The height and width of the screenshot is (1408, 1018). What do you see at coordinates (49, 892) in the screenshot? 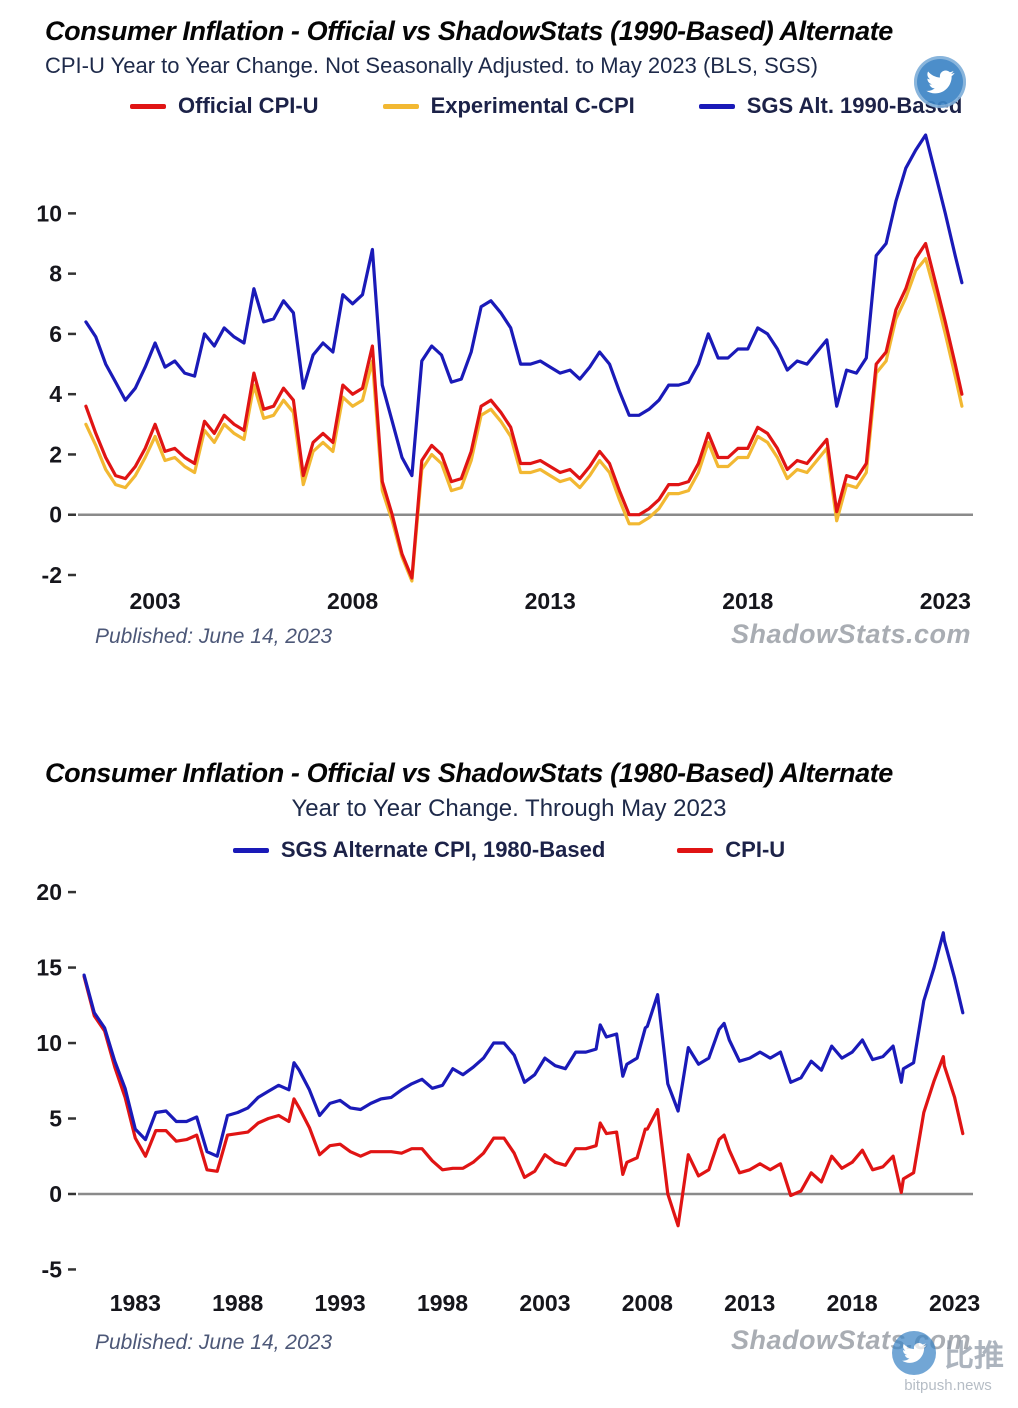
I see `svg-text: 20` at bounding box center [49, 892].